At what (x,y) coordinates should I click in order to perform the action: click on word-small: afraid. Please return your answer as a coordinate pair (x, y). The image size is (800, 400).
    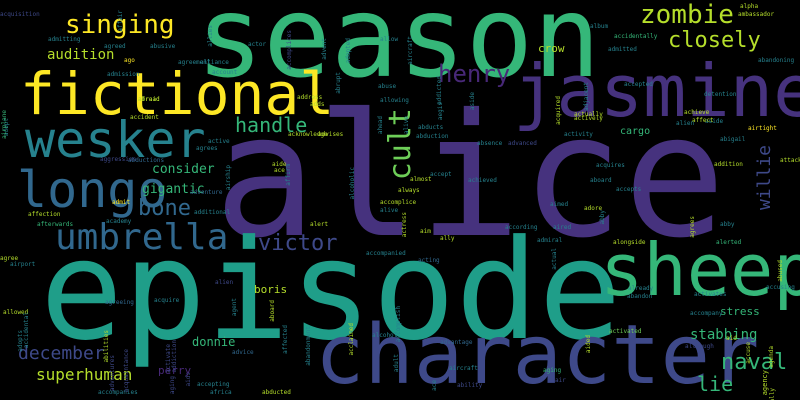
    Looking at the image, I should click on (149, 99).